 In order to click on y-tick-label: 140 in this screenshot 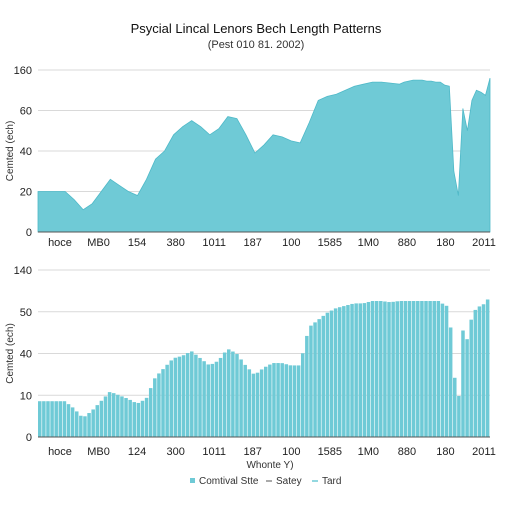, I will do `click(23, 271)`.